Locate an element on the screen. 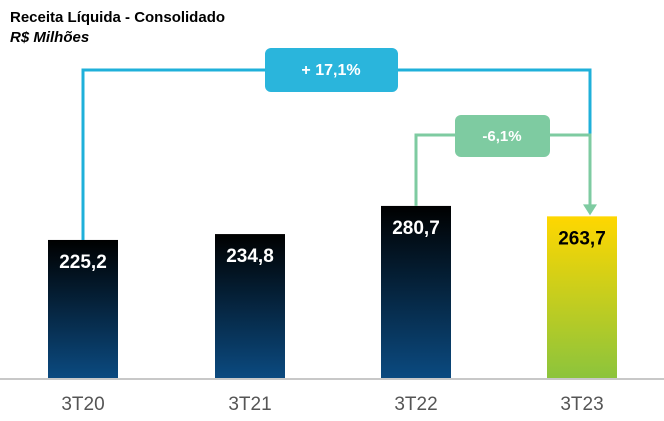 This screenshot has height=421, width=664. value-label: 225,2 is located at coordinates (83, 262).